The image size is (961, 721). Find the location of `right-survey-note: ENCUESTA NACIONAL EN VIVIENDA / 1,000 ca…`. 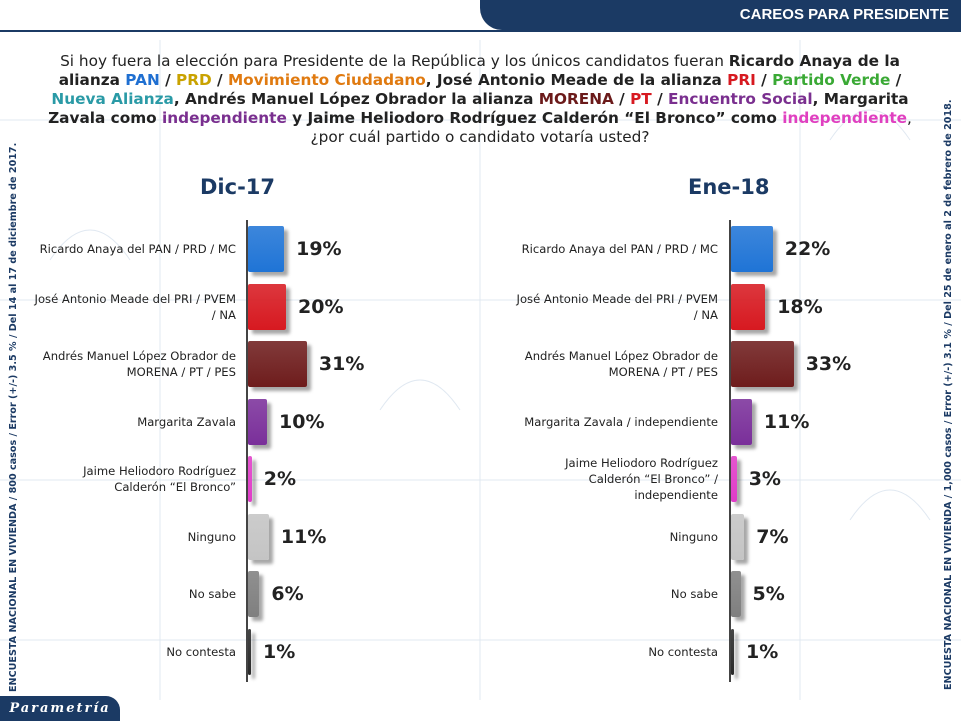

right-survey-note: ENCUESTA NACIONAL EN VIVIENDA / 1,000 ca… is located at coordinates (948, 394).